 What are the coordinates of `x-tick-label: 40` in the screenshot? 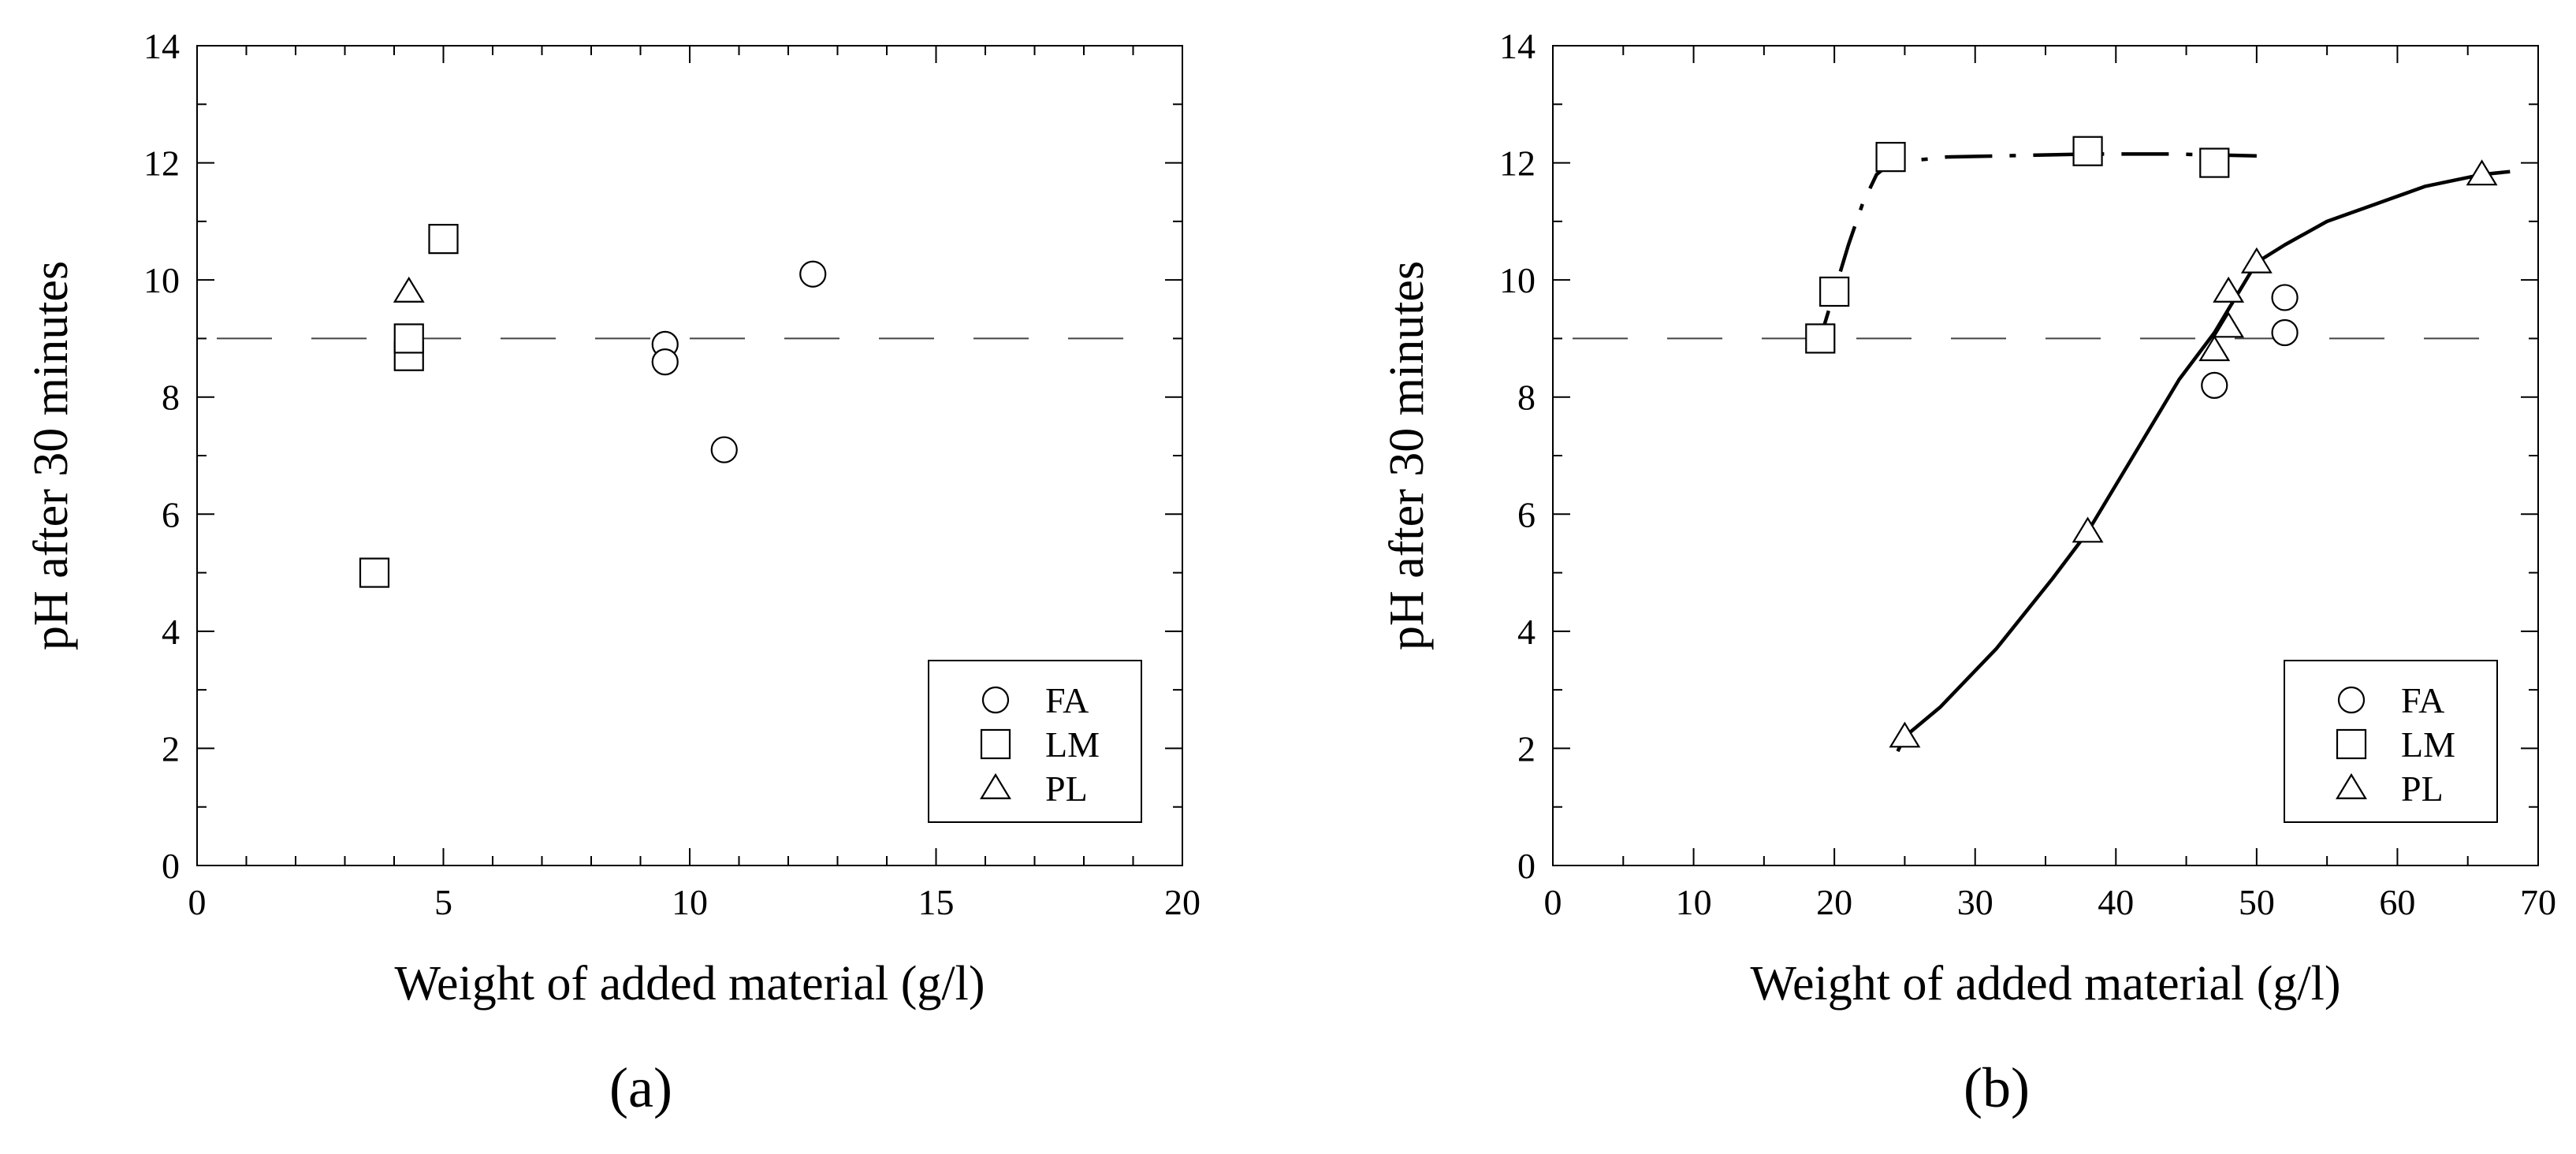 It's located at (2116, 902).